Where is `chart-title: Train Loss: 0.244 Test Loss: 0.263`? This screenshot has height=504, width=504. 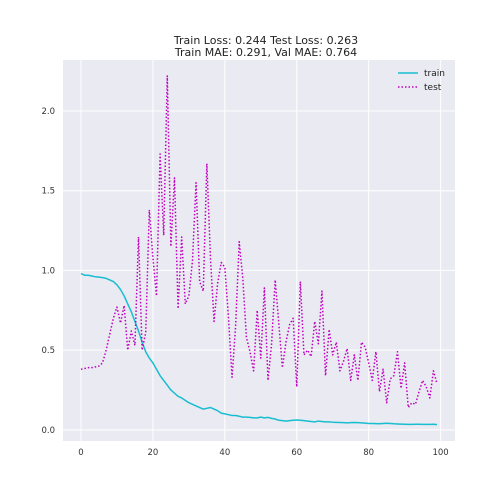 chart-title: Train Loss: 0.244 Test Loss: 0.263 is located at coordinates (265, 40).